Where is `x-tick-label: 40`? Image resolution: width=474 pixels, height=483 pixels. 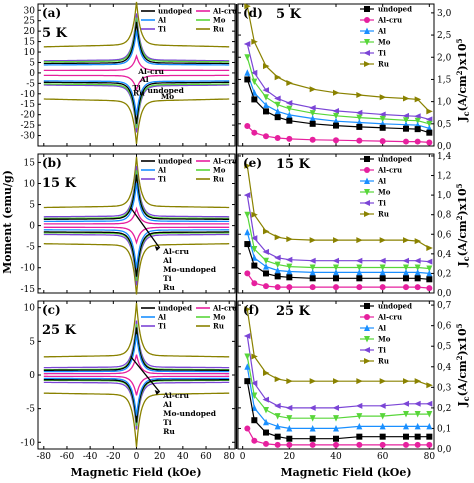
x-tick-label: 40 is located at coordinates (183, 457).